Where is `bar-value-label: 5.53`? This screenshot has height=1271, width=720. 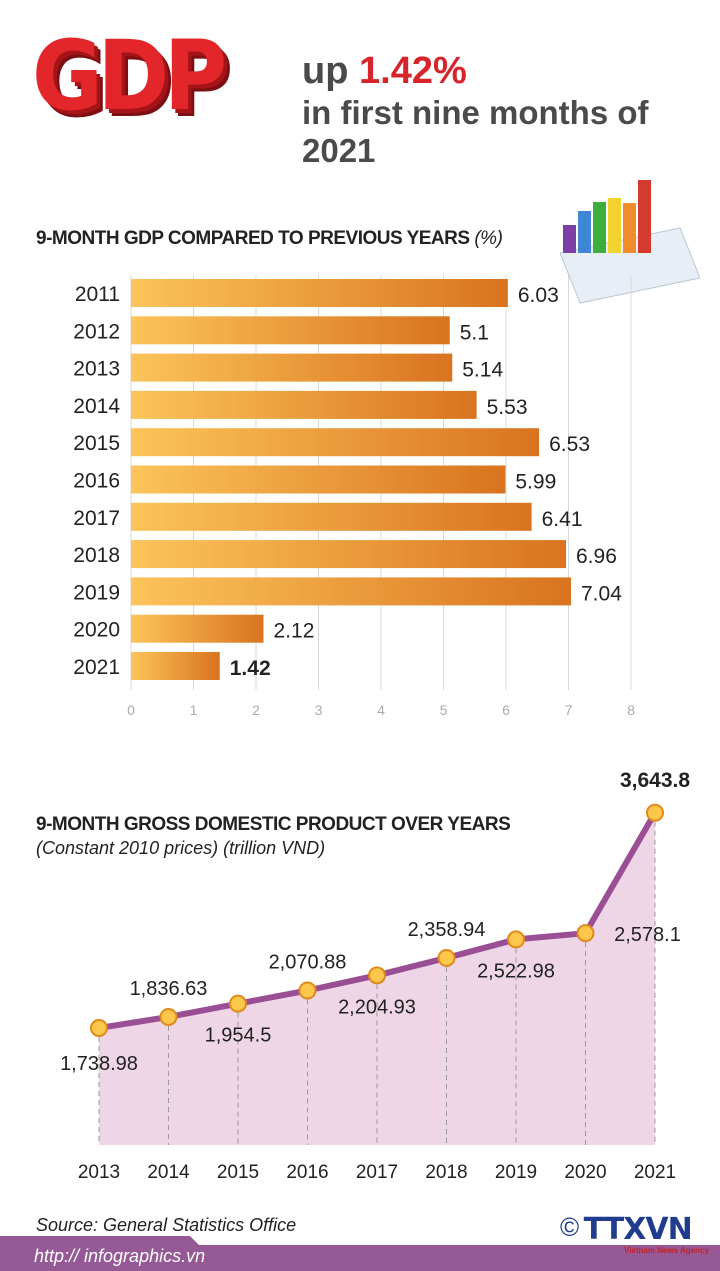 bar-value-label: 5.53 is located at coordinates (507, 407).